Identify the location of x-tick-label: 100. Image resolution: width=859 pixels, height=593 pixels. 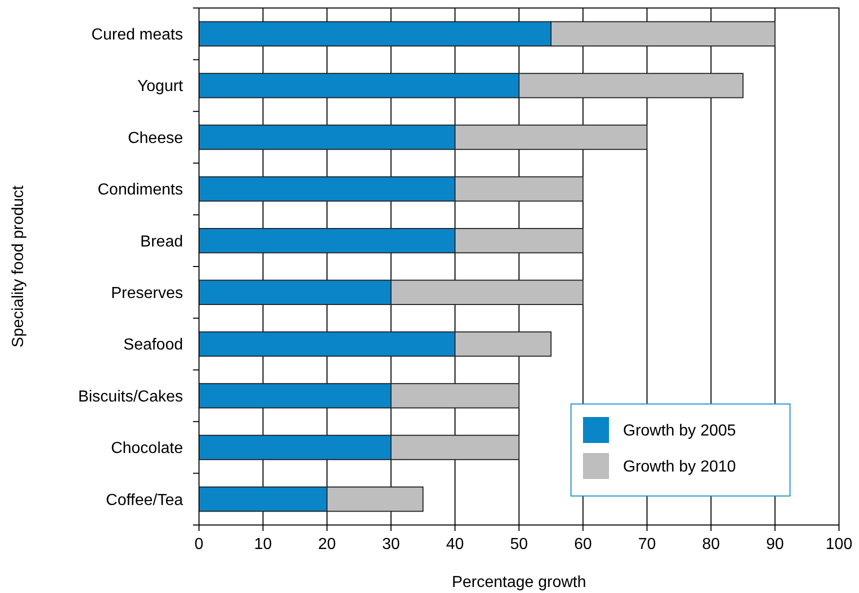
(839, 544).